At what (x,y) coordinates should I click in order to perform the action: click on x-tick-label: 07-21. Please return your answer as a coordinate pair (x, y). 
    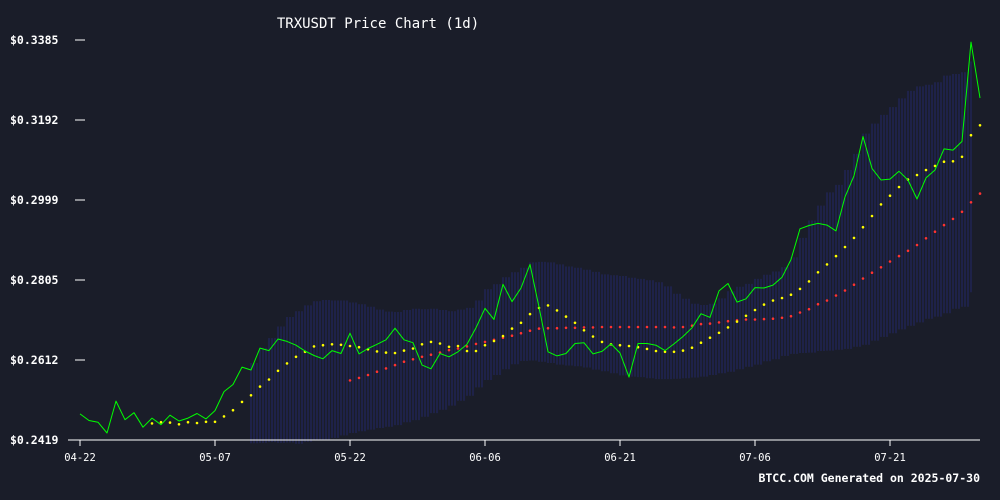
    Looking at the image, I should click on (890, 458).